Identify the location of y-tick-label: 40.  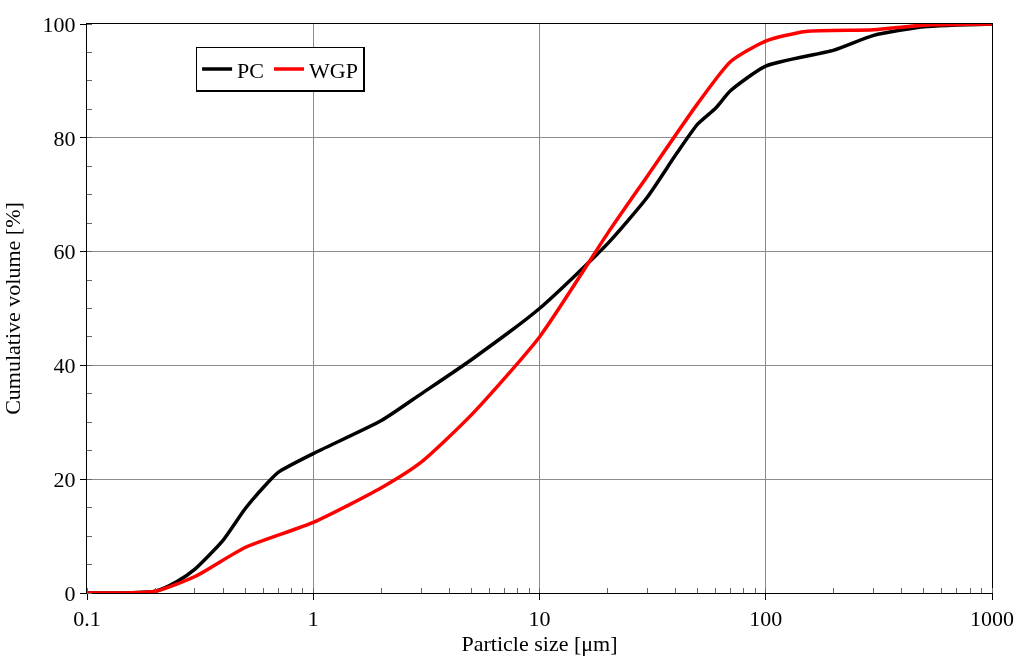
(64, 366).